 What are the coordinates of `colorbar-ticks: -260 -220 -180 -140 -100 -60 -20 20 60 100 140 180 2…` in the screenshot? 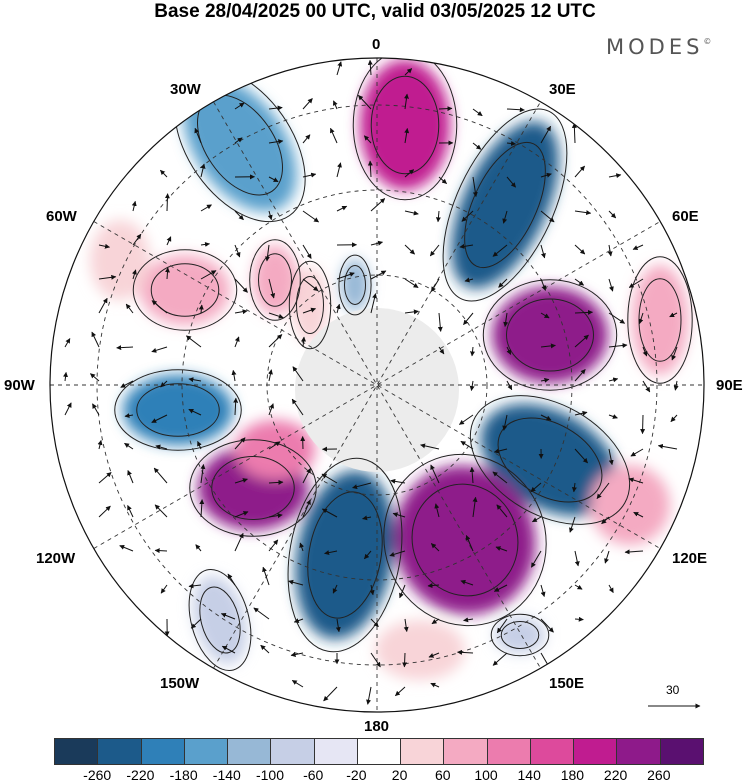 It's located at (378, 775).